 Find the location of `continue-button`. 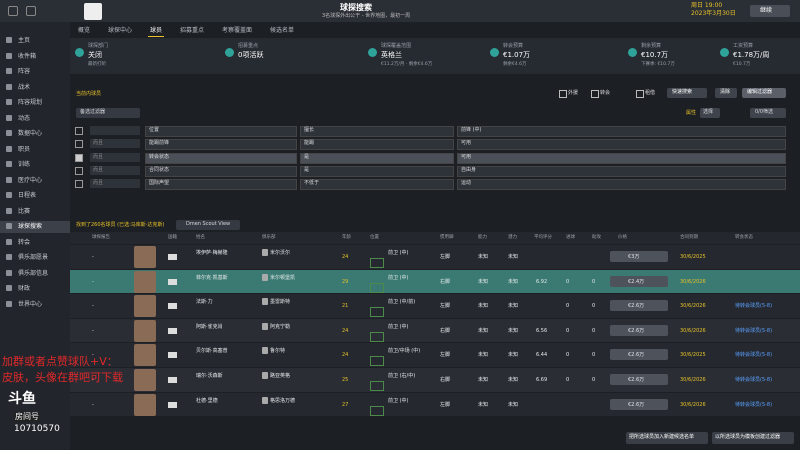

continue-button is located at coordinates (770, 11).